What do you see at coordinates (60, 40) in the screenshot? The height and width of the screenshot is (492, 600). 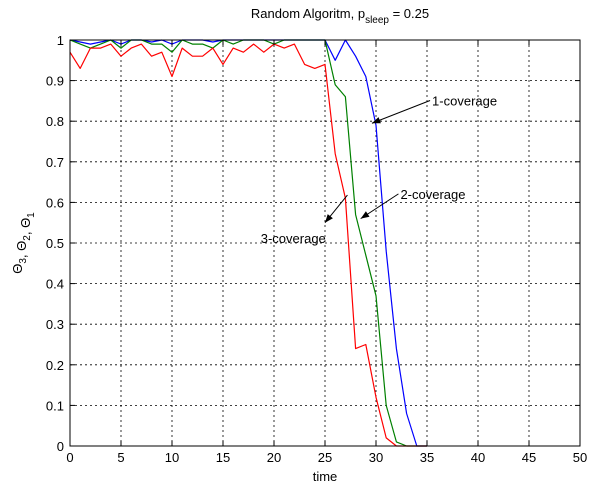 I see `y-tick-label: 1` at bounding box center [60, 40].